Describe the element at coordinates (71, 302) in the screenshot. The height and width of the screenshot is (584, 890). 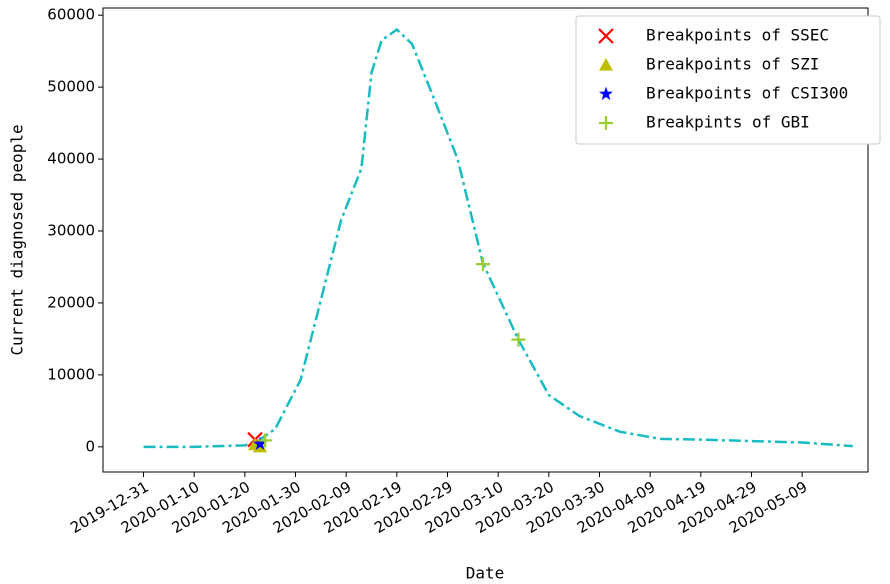
I see `y-tick-label: 20000` at that location.